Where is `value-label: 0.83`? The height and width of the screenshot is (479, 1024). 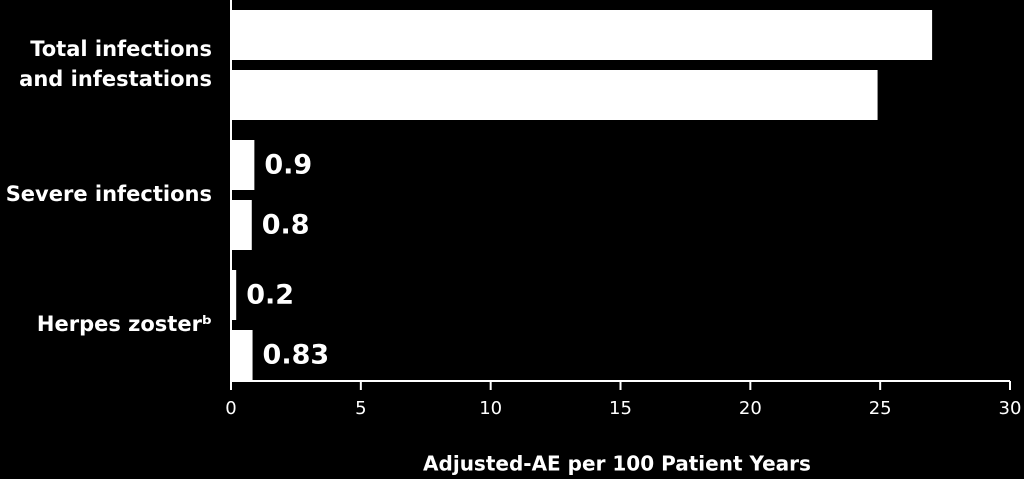
value-label: 0.83 is located at coordinates (296, 355).